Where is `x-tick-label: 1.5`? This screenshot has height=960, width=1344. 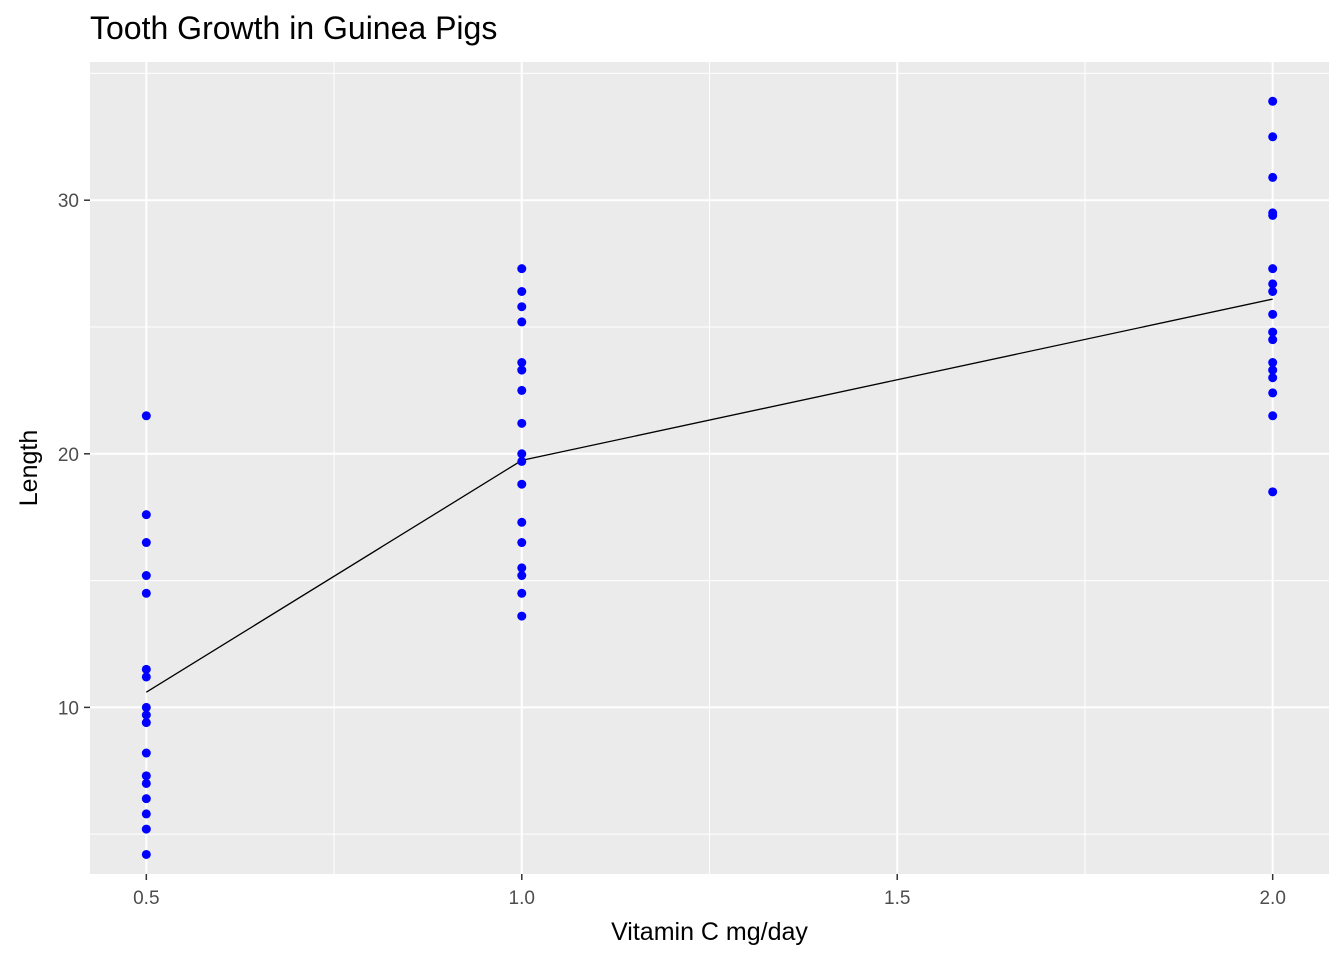 x-tick-label: 1.5 is located at coordinates (897, 898).